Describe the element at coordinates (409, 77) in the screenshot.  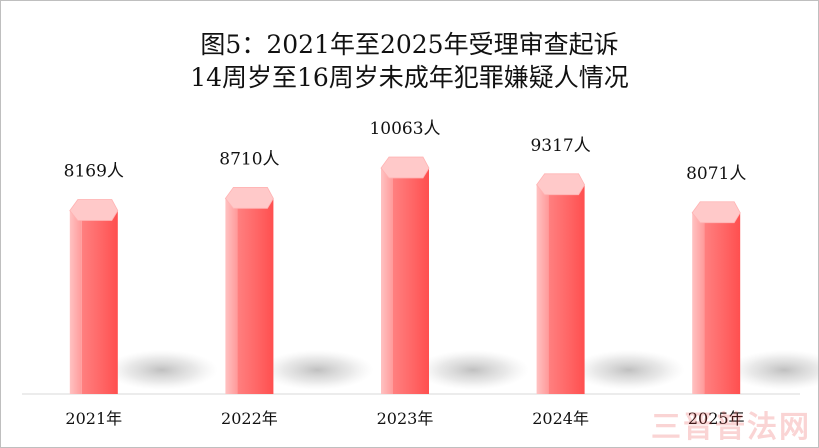
I see `chart-subtitle: 14周岁至16周岁未成年犯罪嫌疑人情况` at that location.